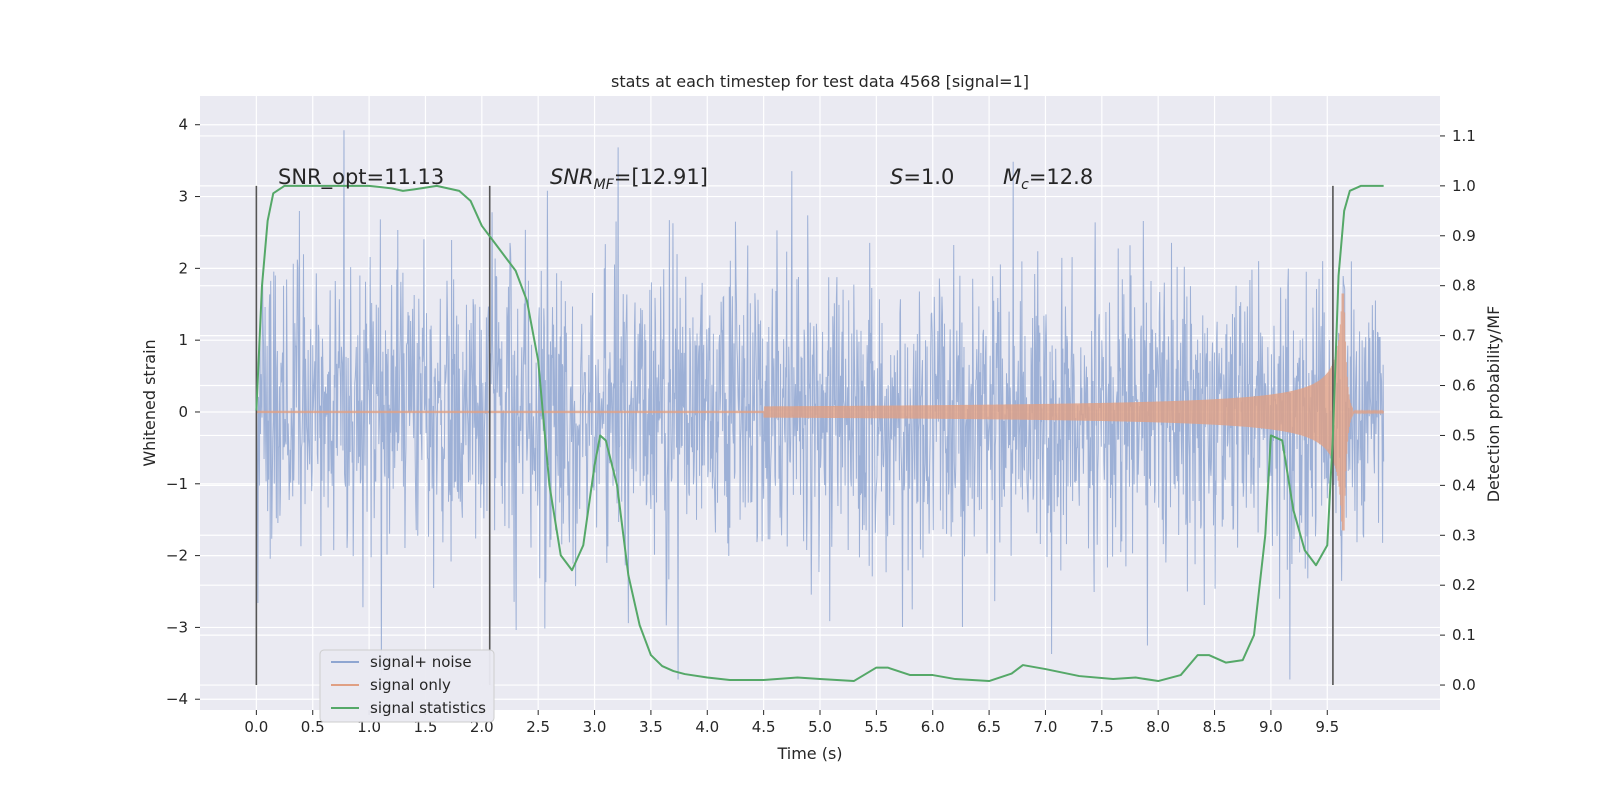 The width and height of the screenshot is (1600, 800). I want to click on x-tick-label: 5.0, so click(820, 727).